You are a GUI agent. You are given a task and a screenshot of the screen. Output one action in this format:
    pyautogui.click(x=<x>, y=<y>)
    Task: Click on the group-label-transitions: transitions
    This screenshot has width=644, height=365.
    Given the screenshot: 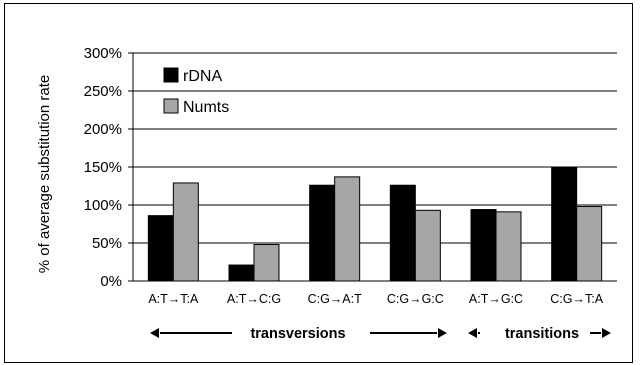 What is the action you would take?
    pyautogui.click(x=542, y=334)
    